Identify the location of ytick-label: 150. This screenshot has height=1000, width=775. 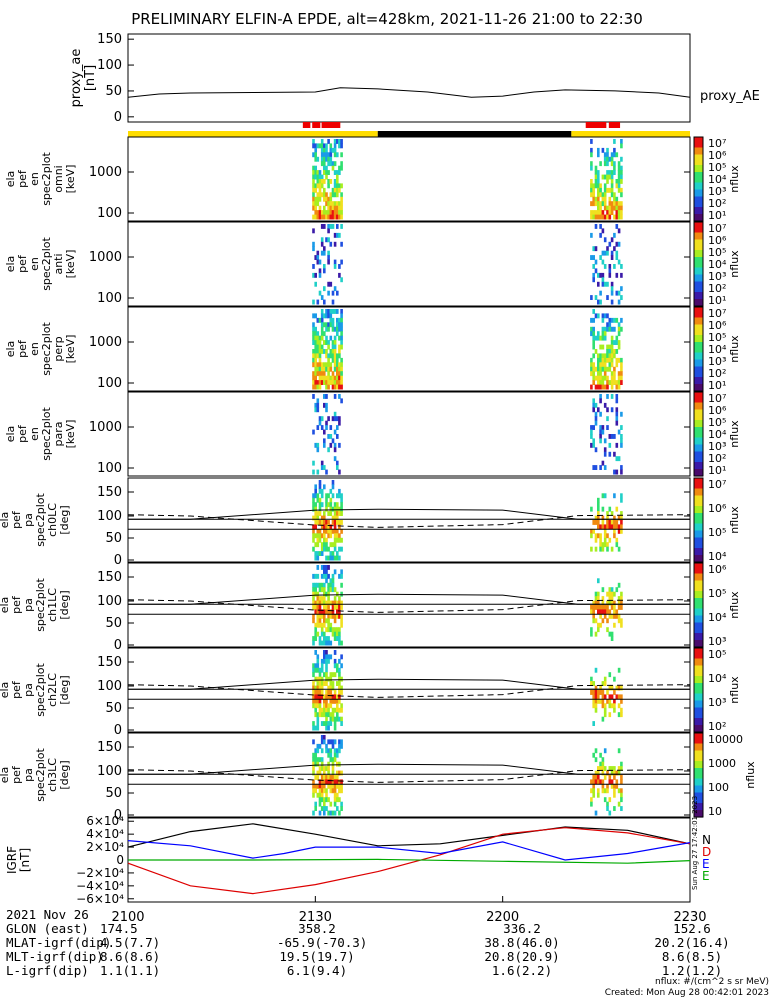
(109, 39).